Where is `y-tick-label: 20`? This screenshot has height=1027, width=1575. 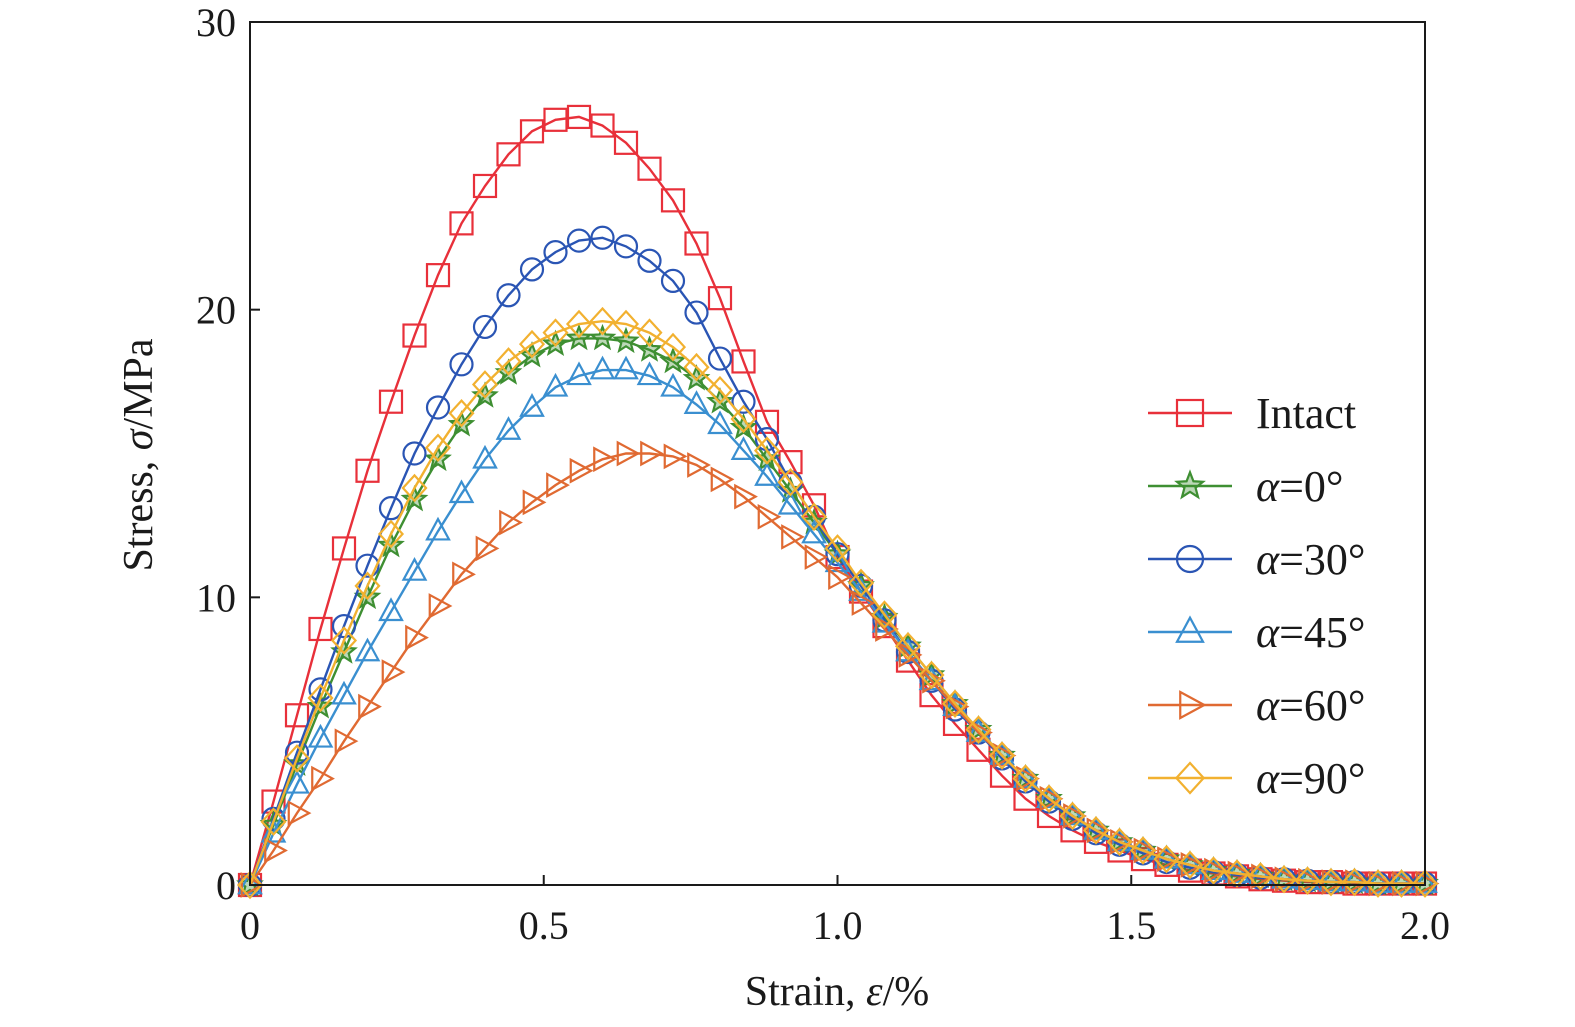
y-tick-label: 20 is located at coordinates (216, 310).